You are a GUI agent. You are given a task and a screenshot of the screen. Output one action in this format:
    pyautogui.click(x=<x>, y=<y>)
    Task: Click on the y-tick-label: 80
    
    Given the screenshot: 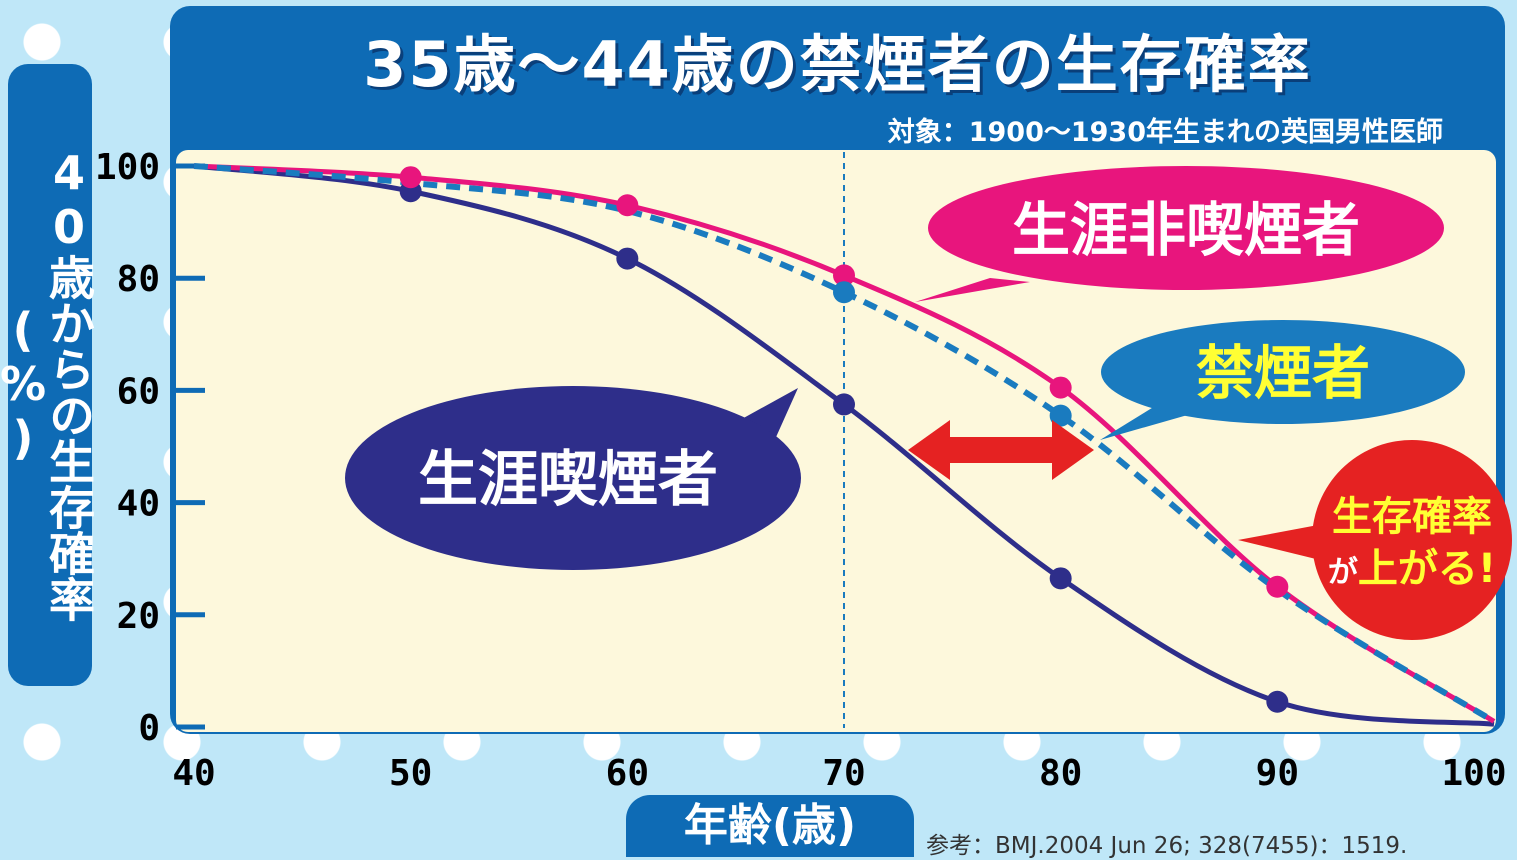 What is the action you would take?
    pyautogui.click(x=138, y=279)
    